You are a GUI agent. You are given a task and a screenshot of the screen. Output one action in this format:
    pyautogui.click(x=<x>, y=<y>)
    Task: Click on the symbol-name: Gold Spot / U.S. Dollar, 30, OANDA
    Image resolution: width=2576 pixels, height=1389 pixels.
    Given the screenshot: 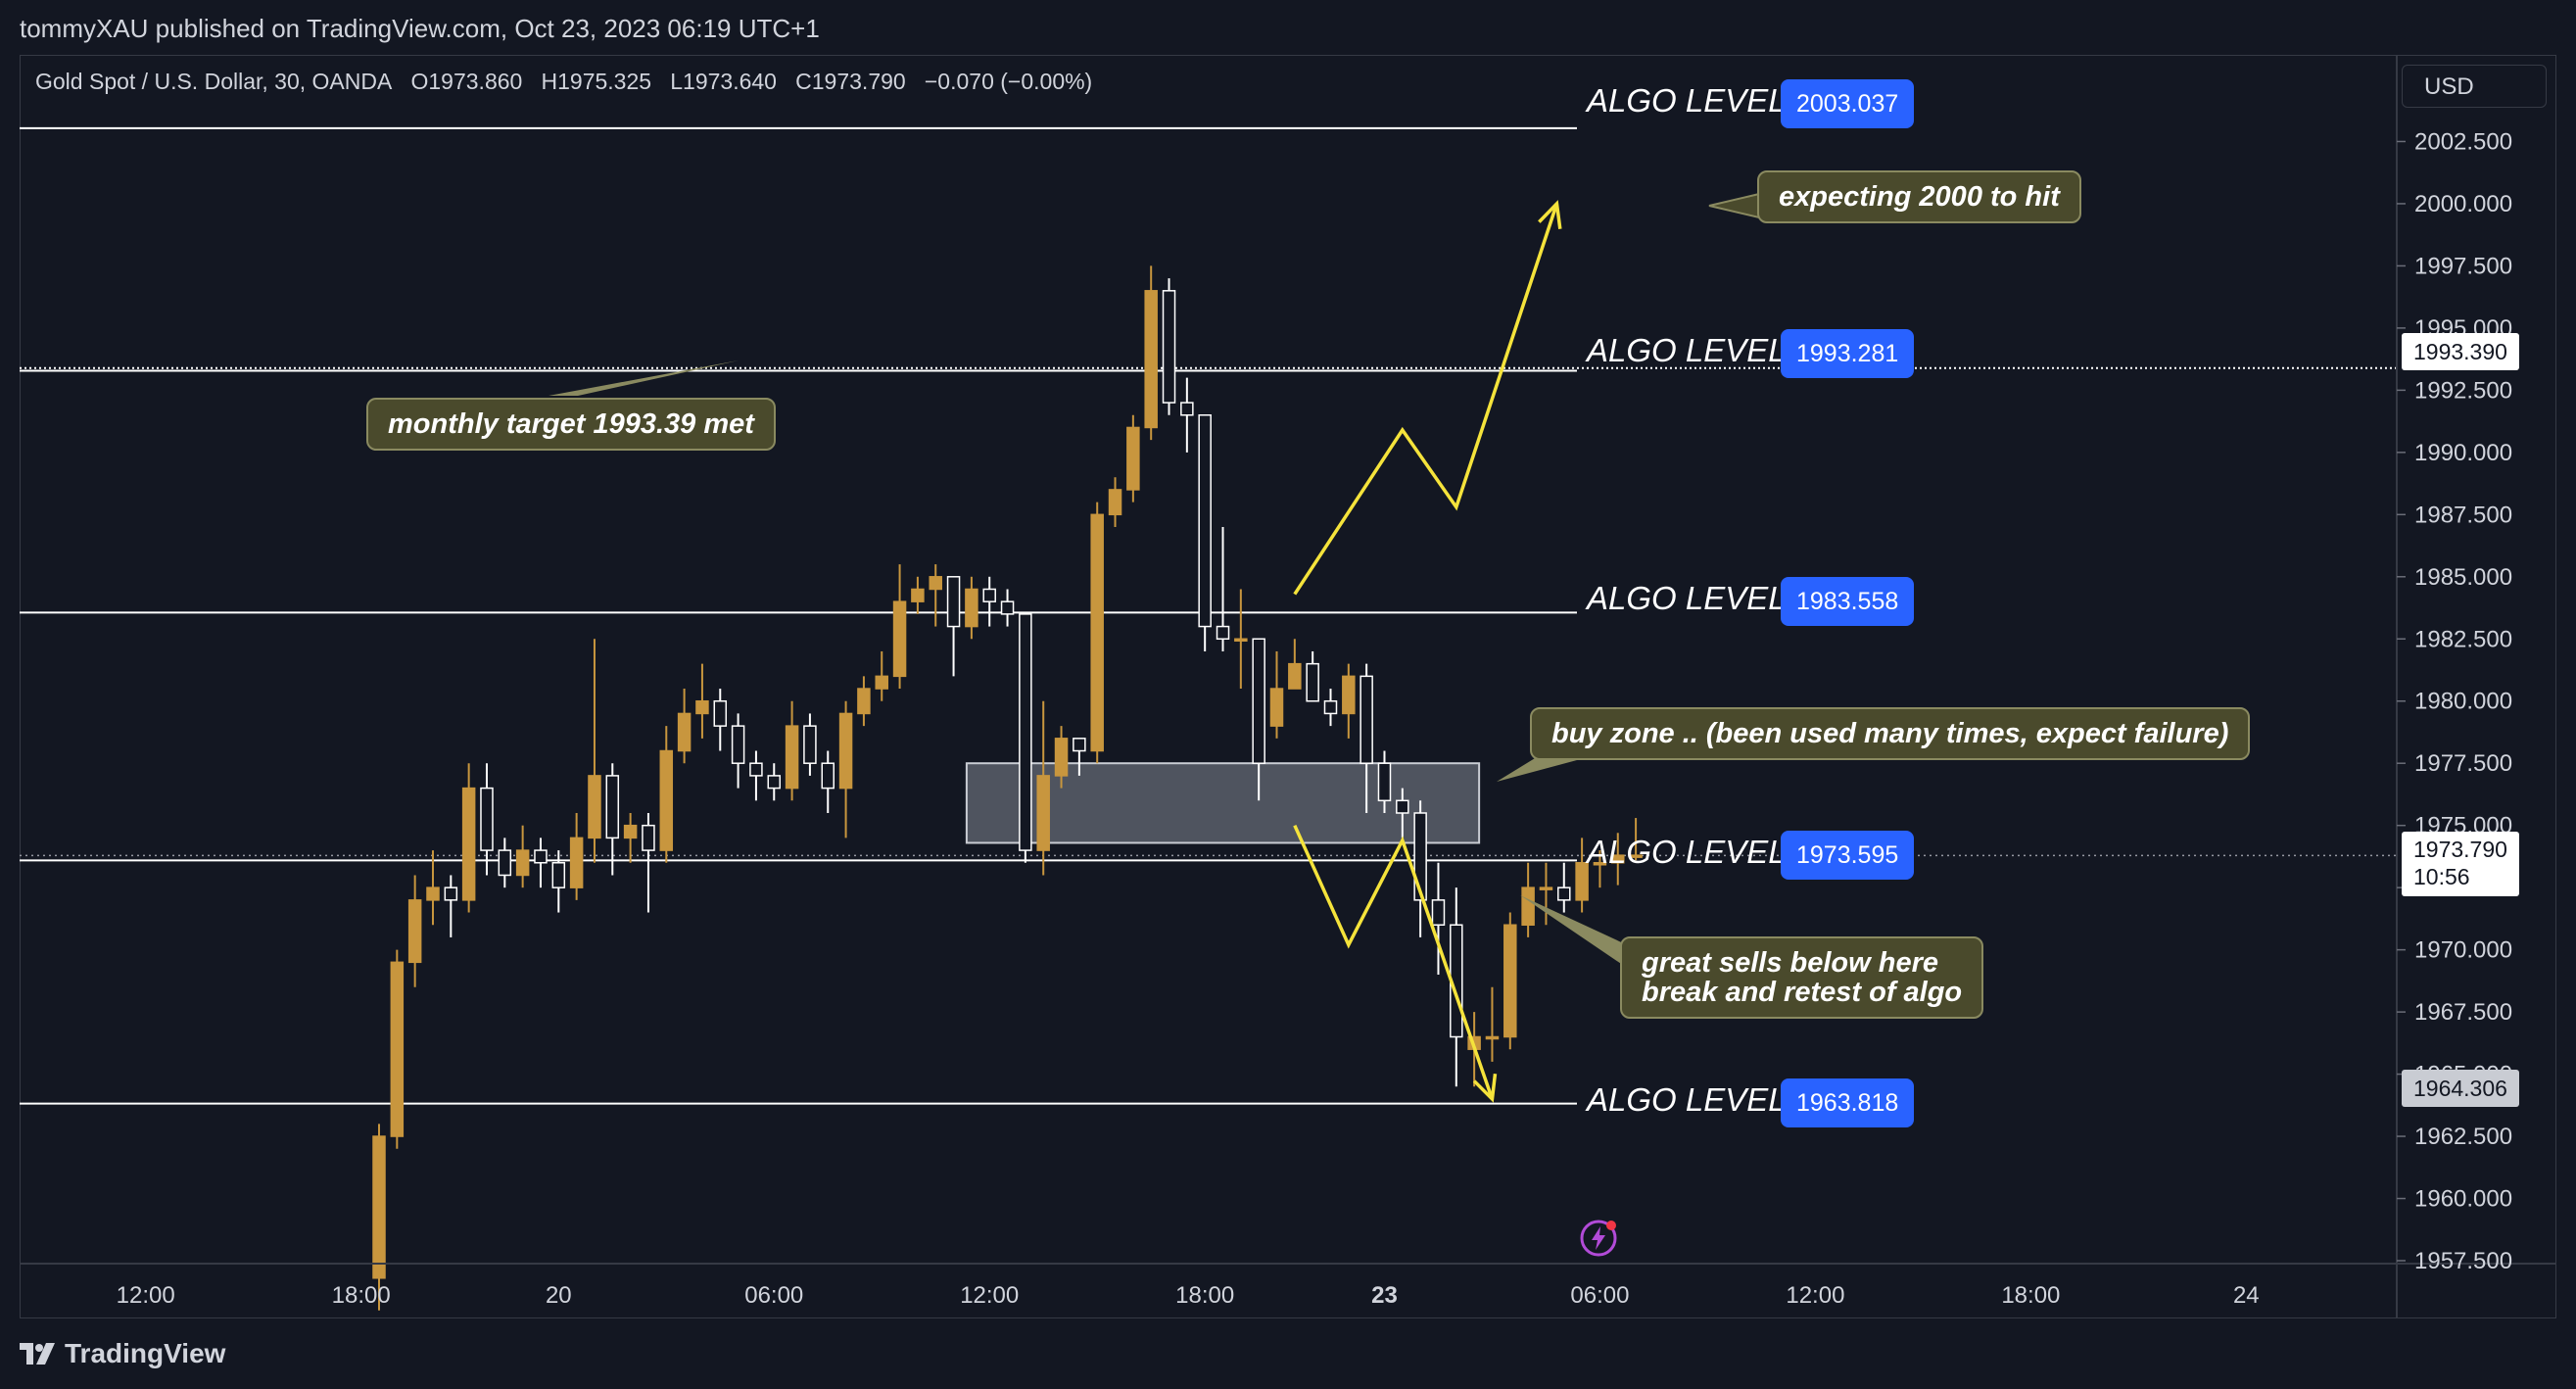 What is the action you would take?
    pyautogui.click(x=214, y=81)
    